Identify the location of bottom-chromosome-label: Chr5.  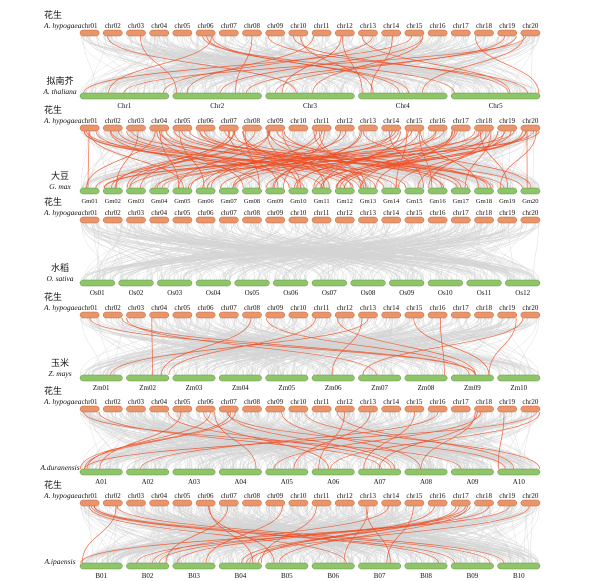
(496, 106).